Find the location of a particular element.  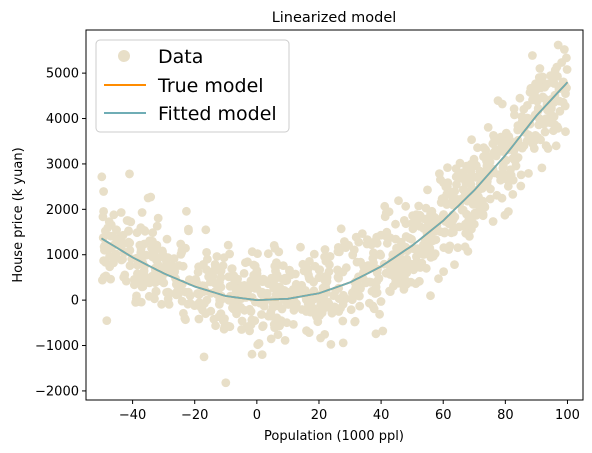

y-tick-label: −1000 is located at coordinates (57, 346).